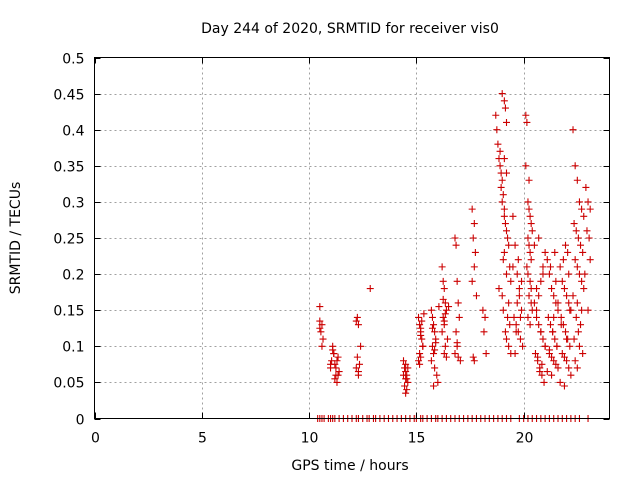 This screenshot has width=640, height=480. What do you see at coordinates (73, 348) in the screenshot?
I see `y-tick-label: 0.1` at bounding box center [73, 348].